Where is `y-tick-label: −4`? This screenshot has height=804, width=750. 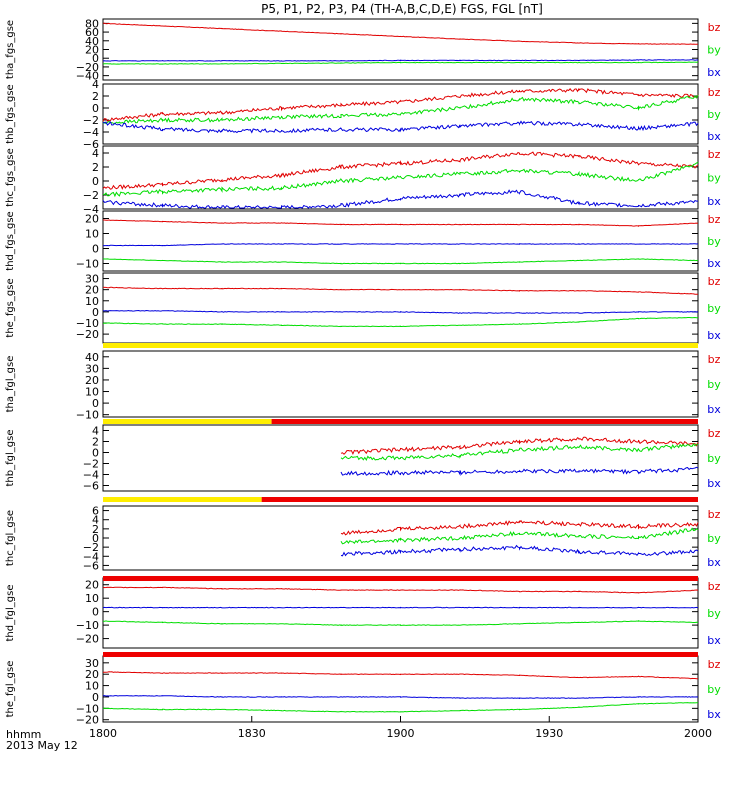
y-tick-label: −4 is located at coordinates (91, 556).